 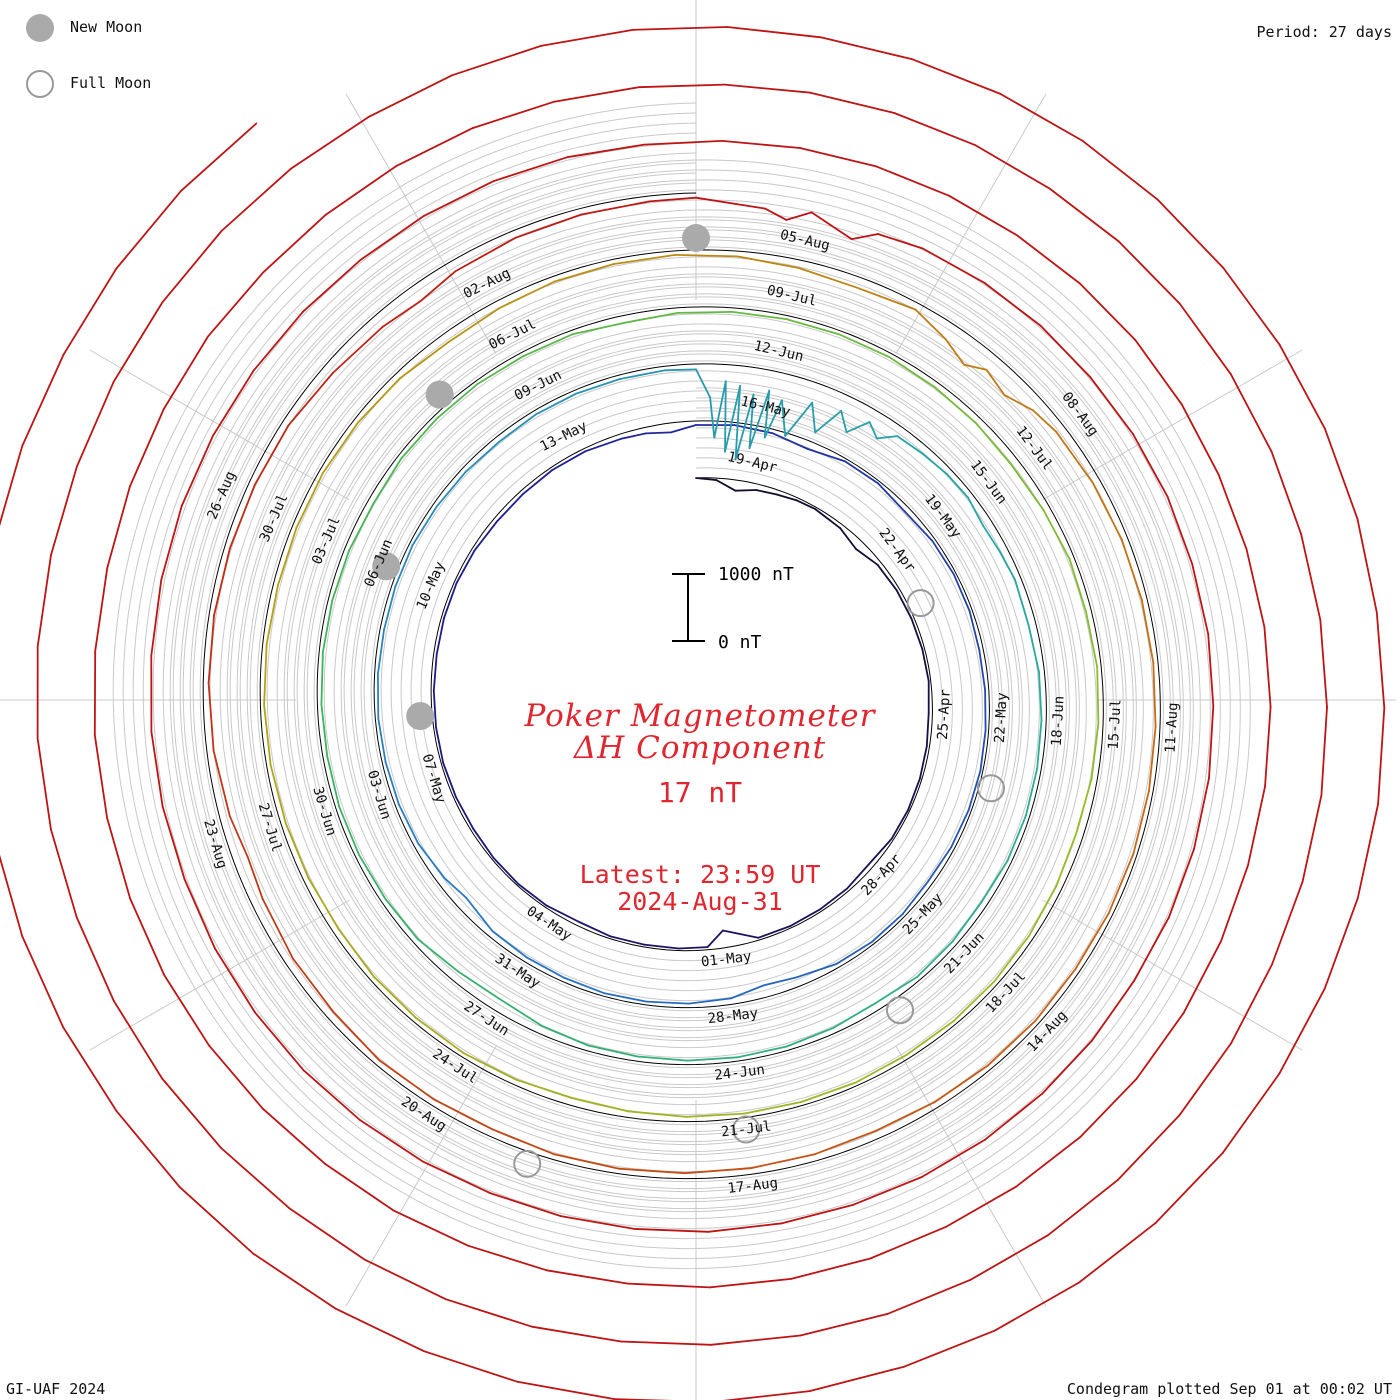 What do you see at coordinates (700, 901) in the screenshot?
I see `latest-date: 2024-Aug-31` at bounding box center [700, 901].